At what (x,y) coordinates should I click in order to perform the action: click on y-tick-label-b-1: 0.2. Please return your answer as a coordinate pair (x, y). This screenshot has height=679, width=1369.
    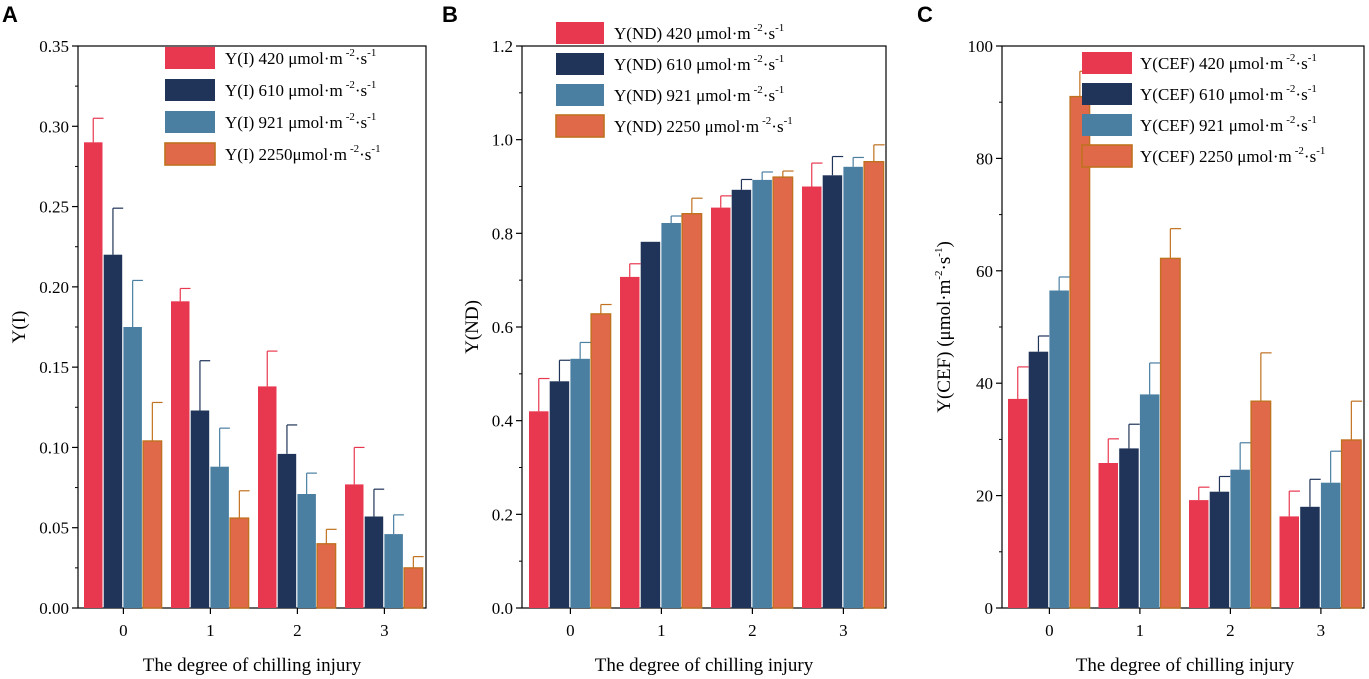
    Looking at the image, I should click on (502, 514).